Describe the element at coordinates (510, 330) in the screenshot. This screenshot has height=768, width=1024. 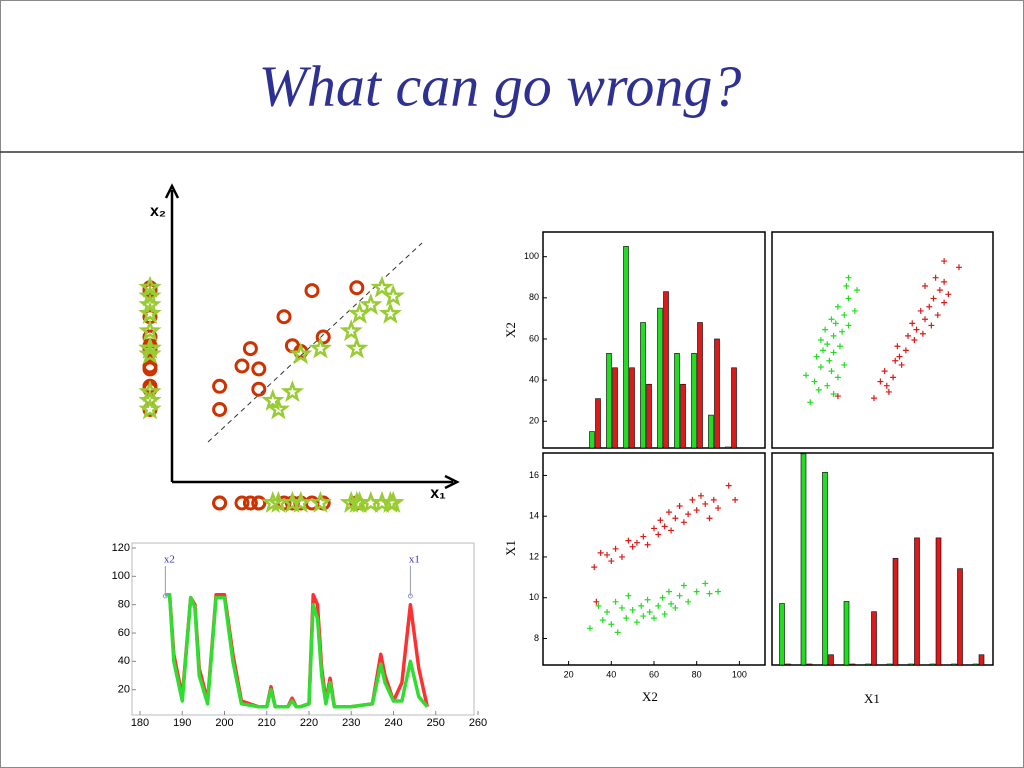
I see `y-axis-label: X2` at that location.